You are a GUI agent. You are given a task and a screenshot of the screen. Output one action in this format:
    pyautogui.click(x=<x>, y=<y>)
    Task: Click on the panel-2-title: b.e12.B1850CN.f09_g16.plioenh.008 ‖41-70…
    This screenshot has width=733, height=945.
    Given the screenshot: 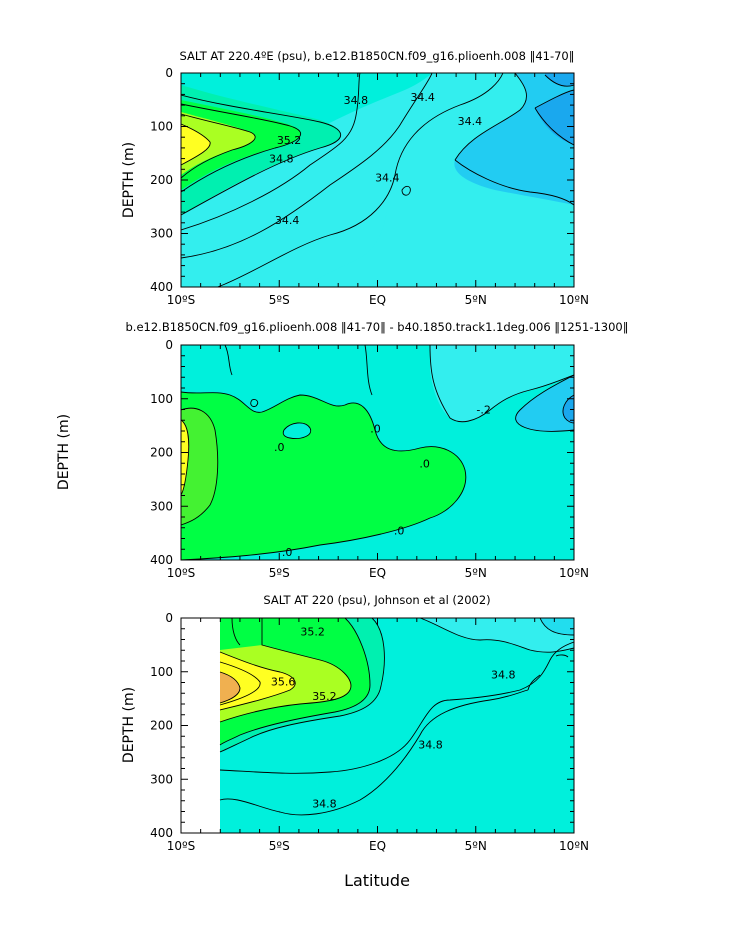 What is the action you would take?
    pyautogui.click(x=377, y=327)
    